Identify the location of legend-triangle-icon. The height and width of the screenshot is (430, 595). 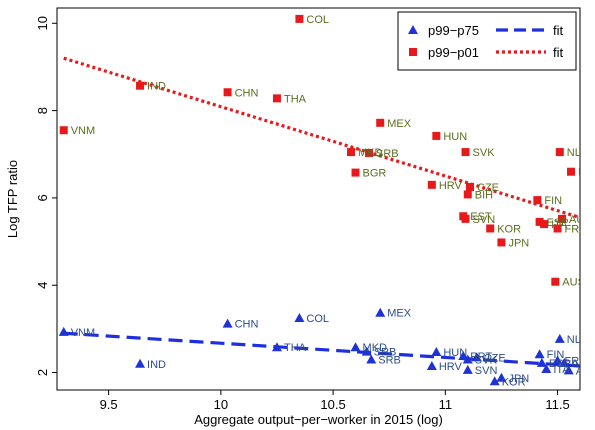
(413, 29).